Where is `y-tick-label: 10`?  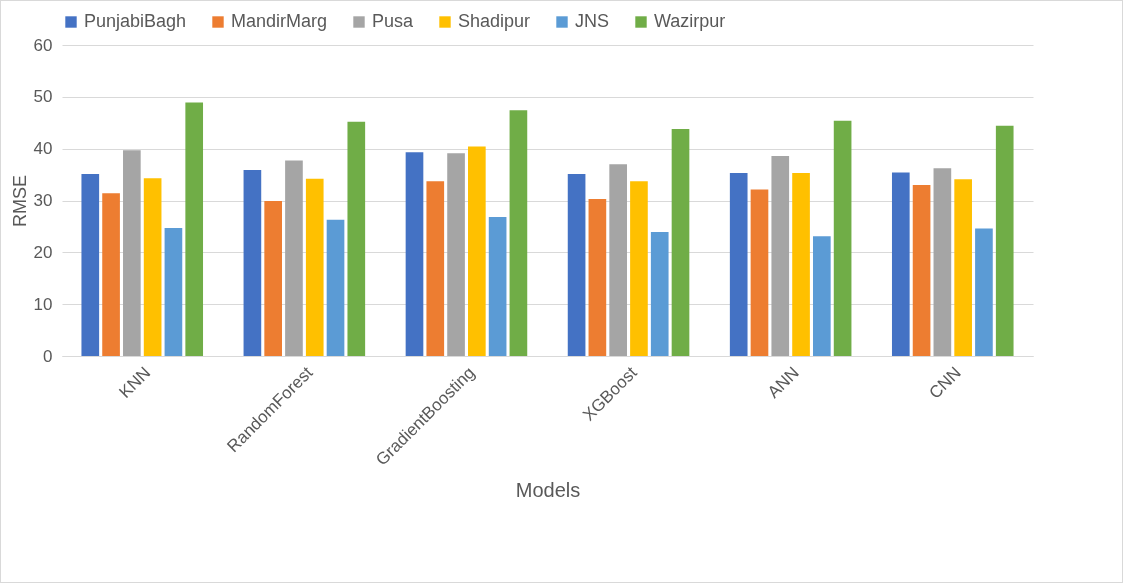
y-tick-label: 10 is located at coordinates (43, 304).